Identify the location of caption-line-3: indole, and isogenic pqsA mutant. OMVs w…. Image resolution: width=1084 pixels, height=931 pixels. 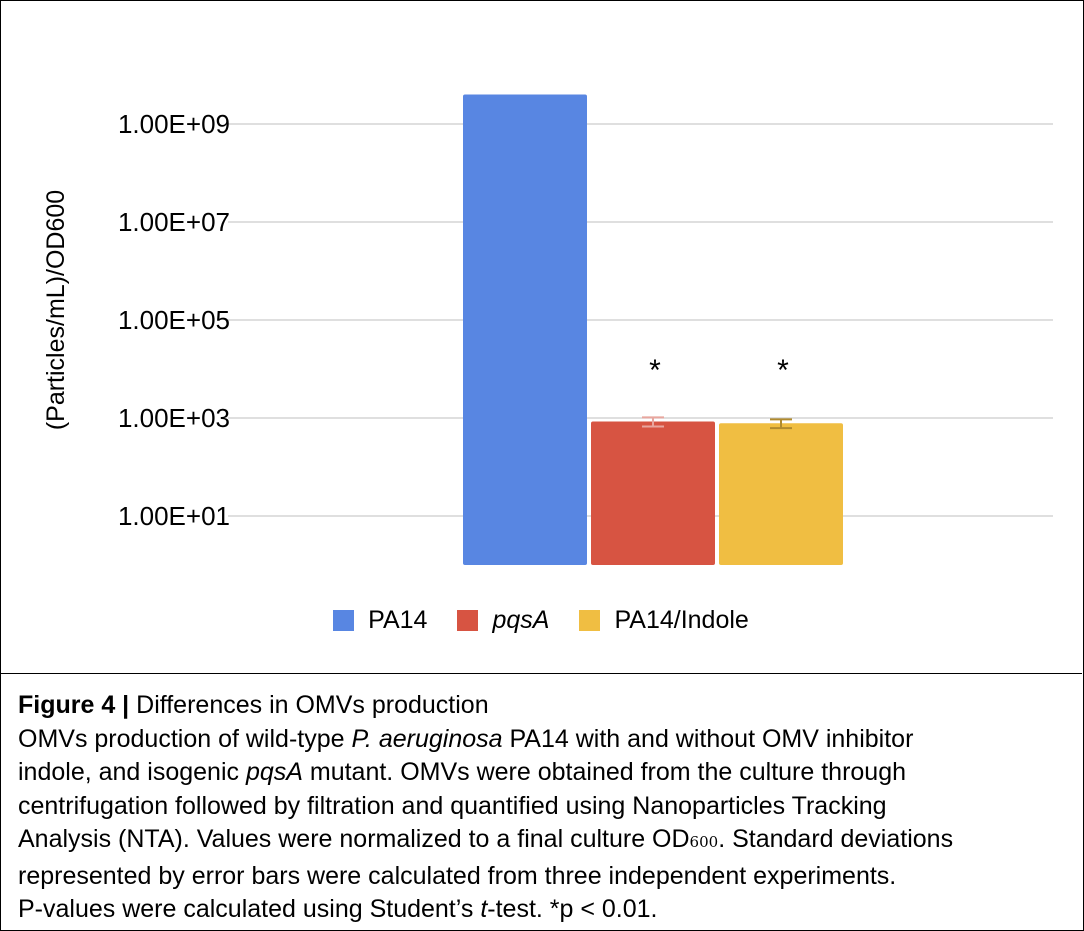
(462, 772).